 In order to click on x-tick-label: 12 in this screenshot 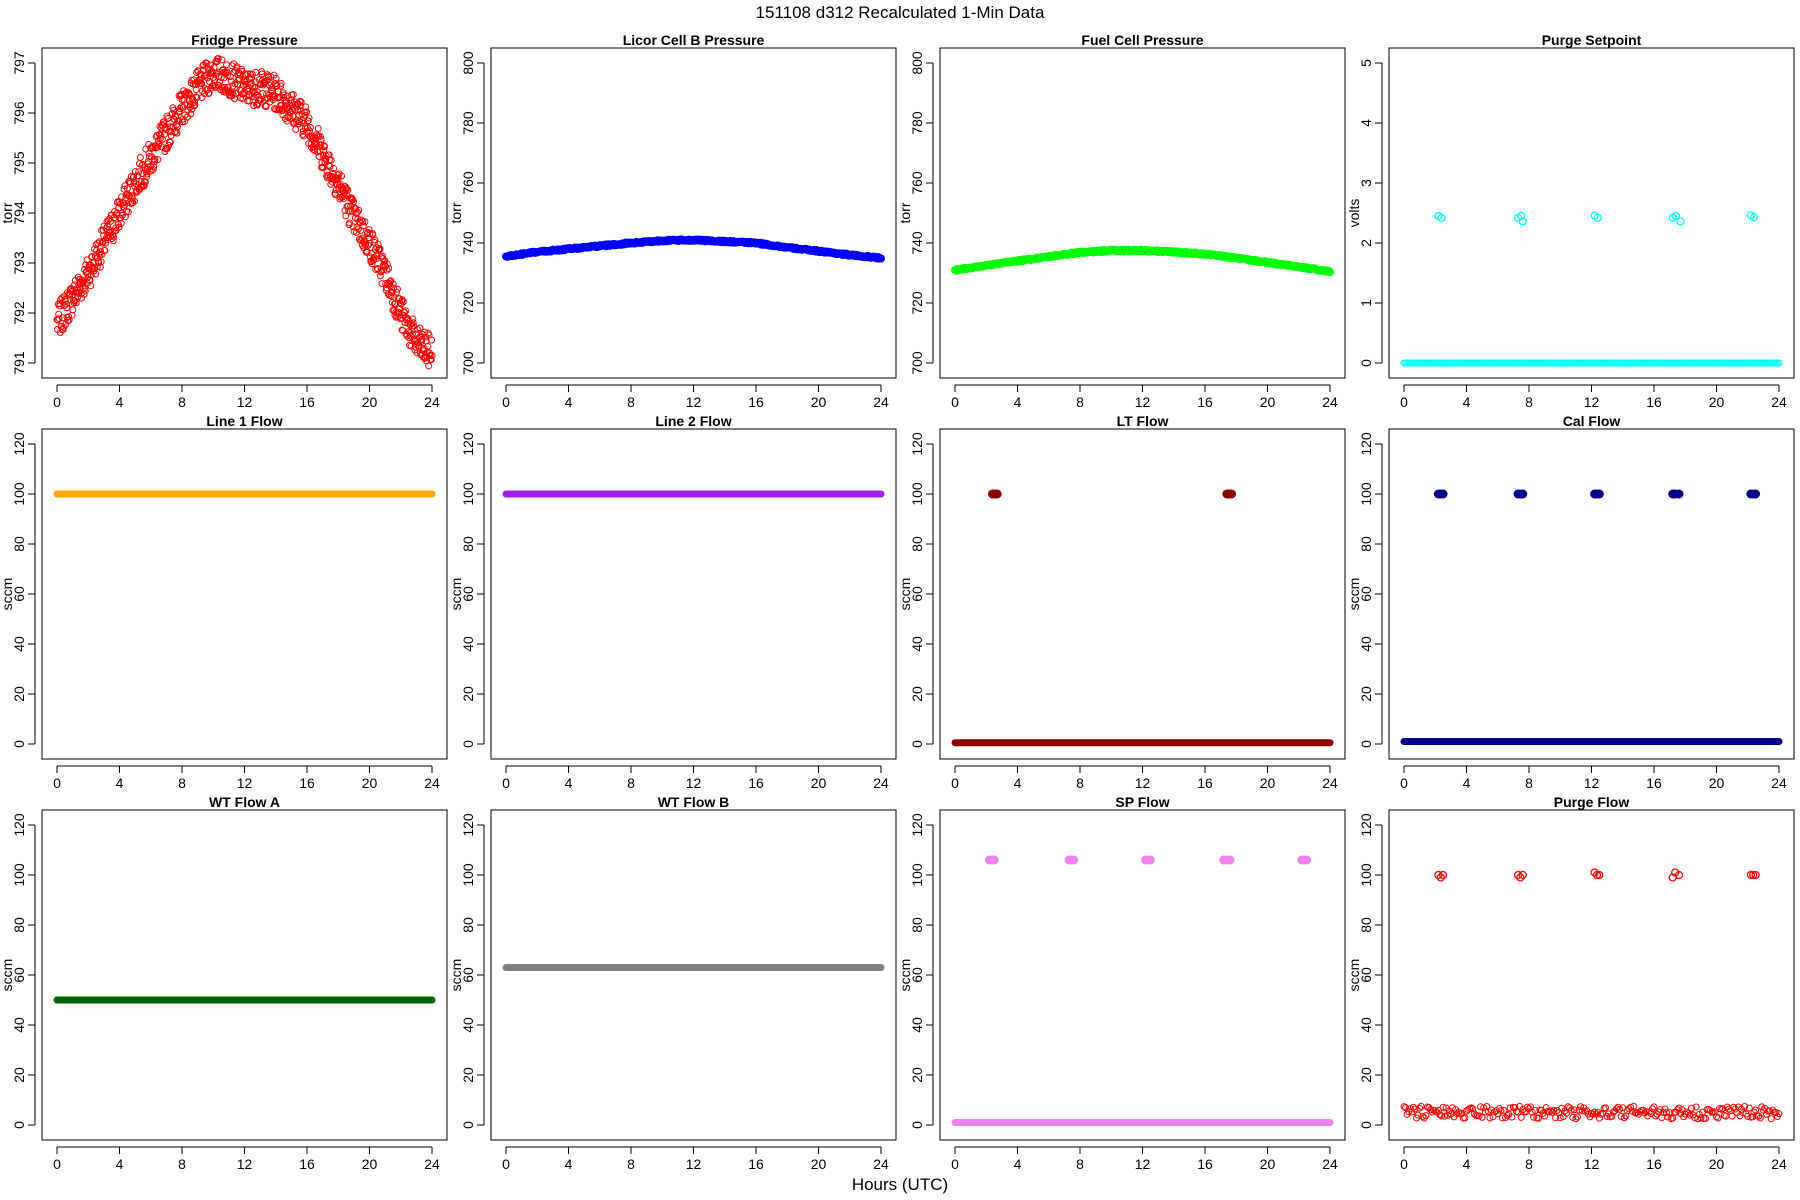, I will do `click(1592, 783)`.